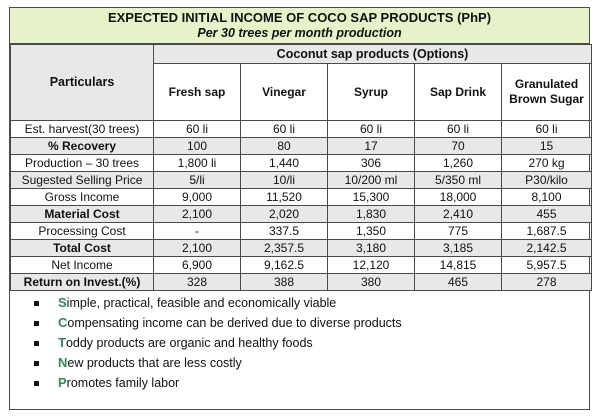  Describe the element at coordinates (458, 197) in the screenshot. I see `table-cell: 18,000` at that location.